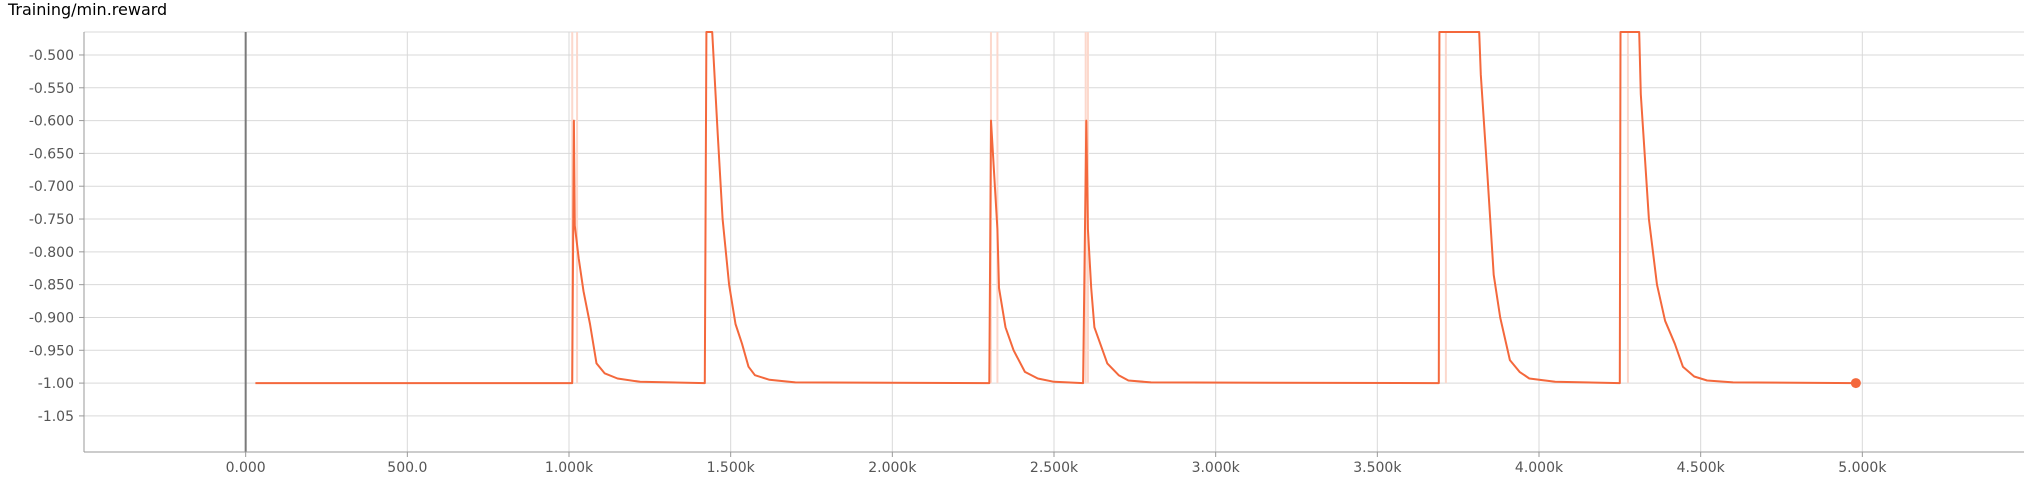  Describe the element at coordinates (51, 253) in the screenshot. I see `y-tick-label: -0.800` at that location.